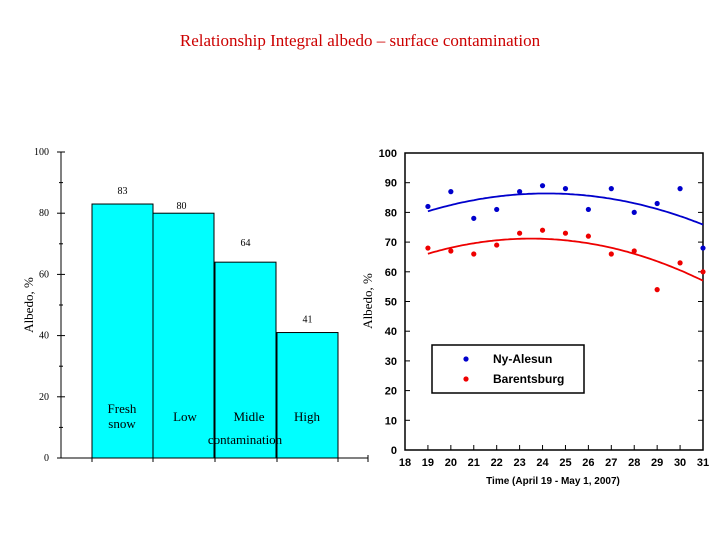  What do you see at coordinates (451, 463) in the screenshot?
I see `x-tick-label: 20` at bounding box center [451, 463].